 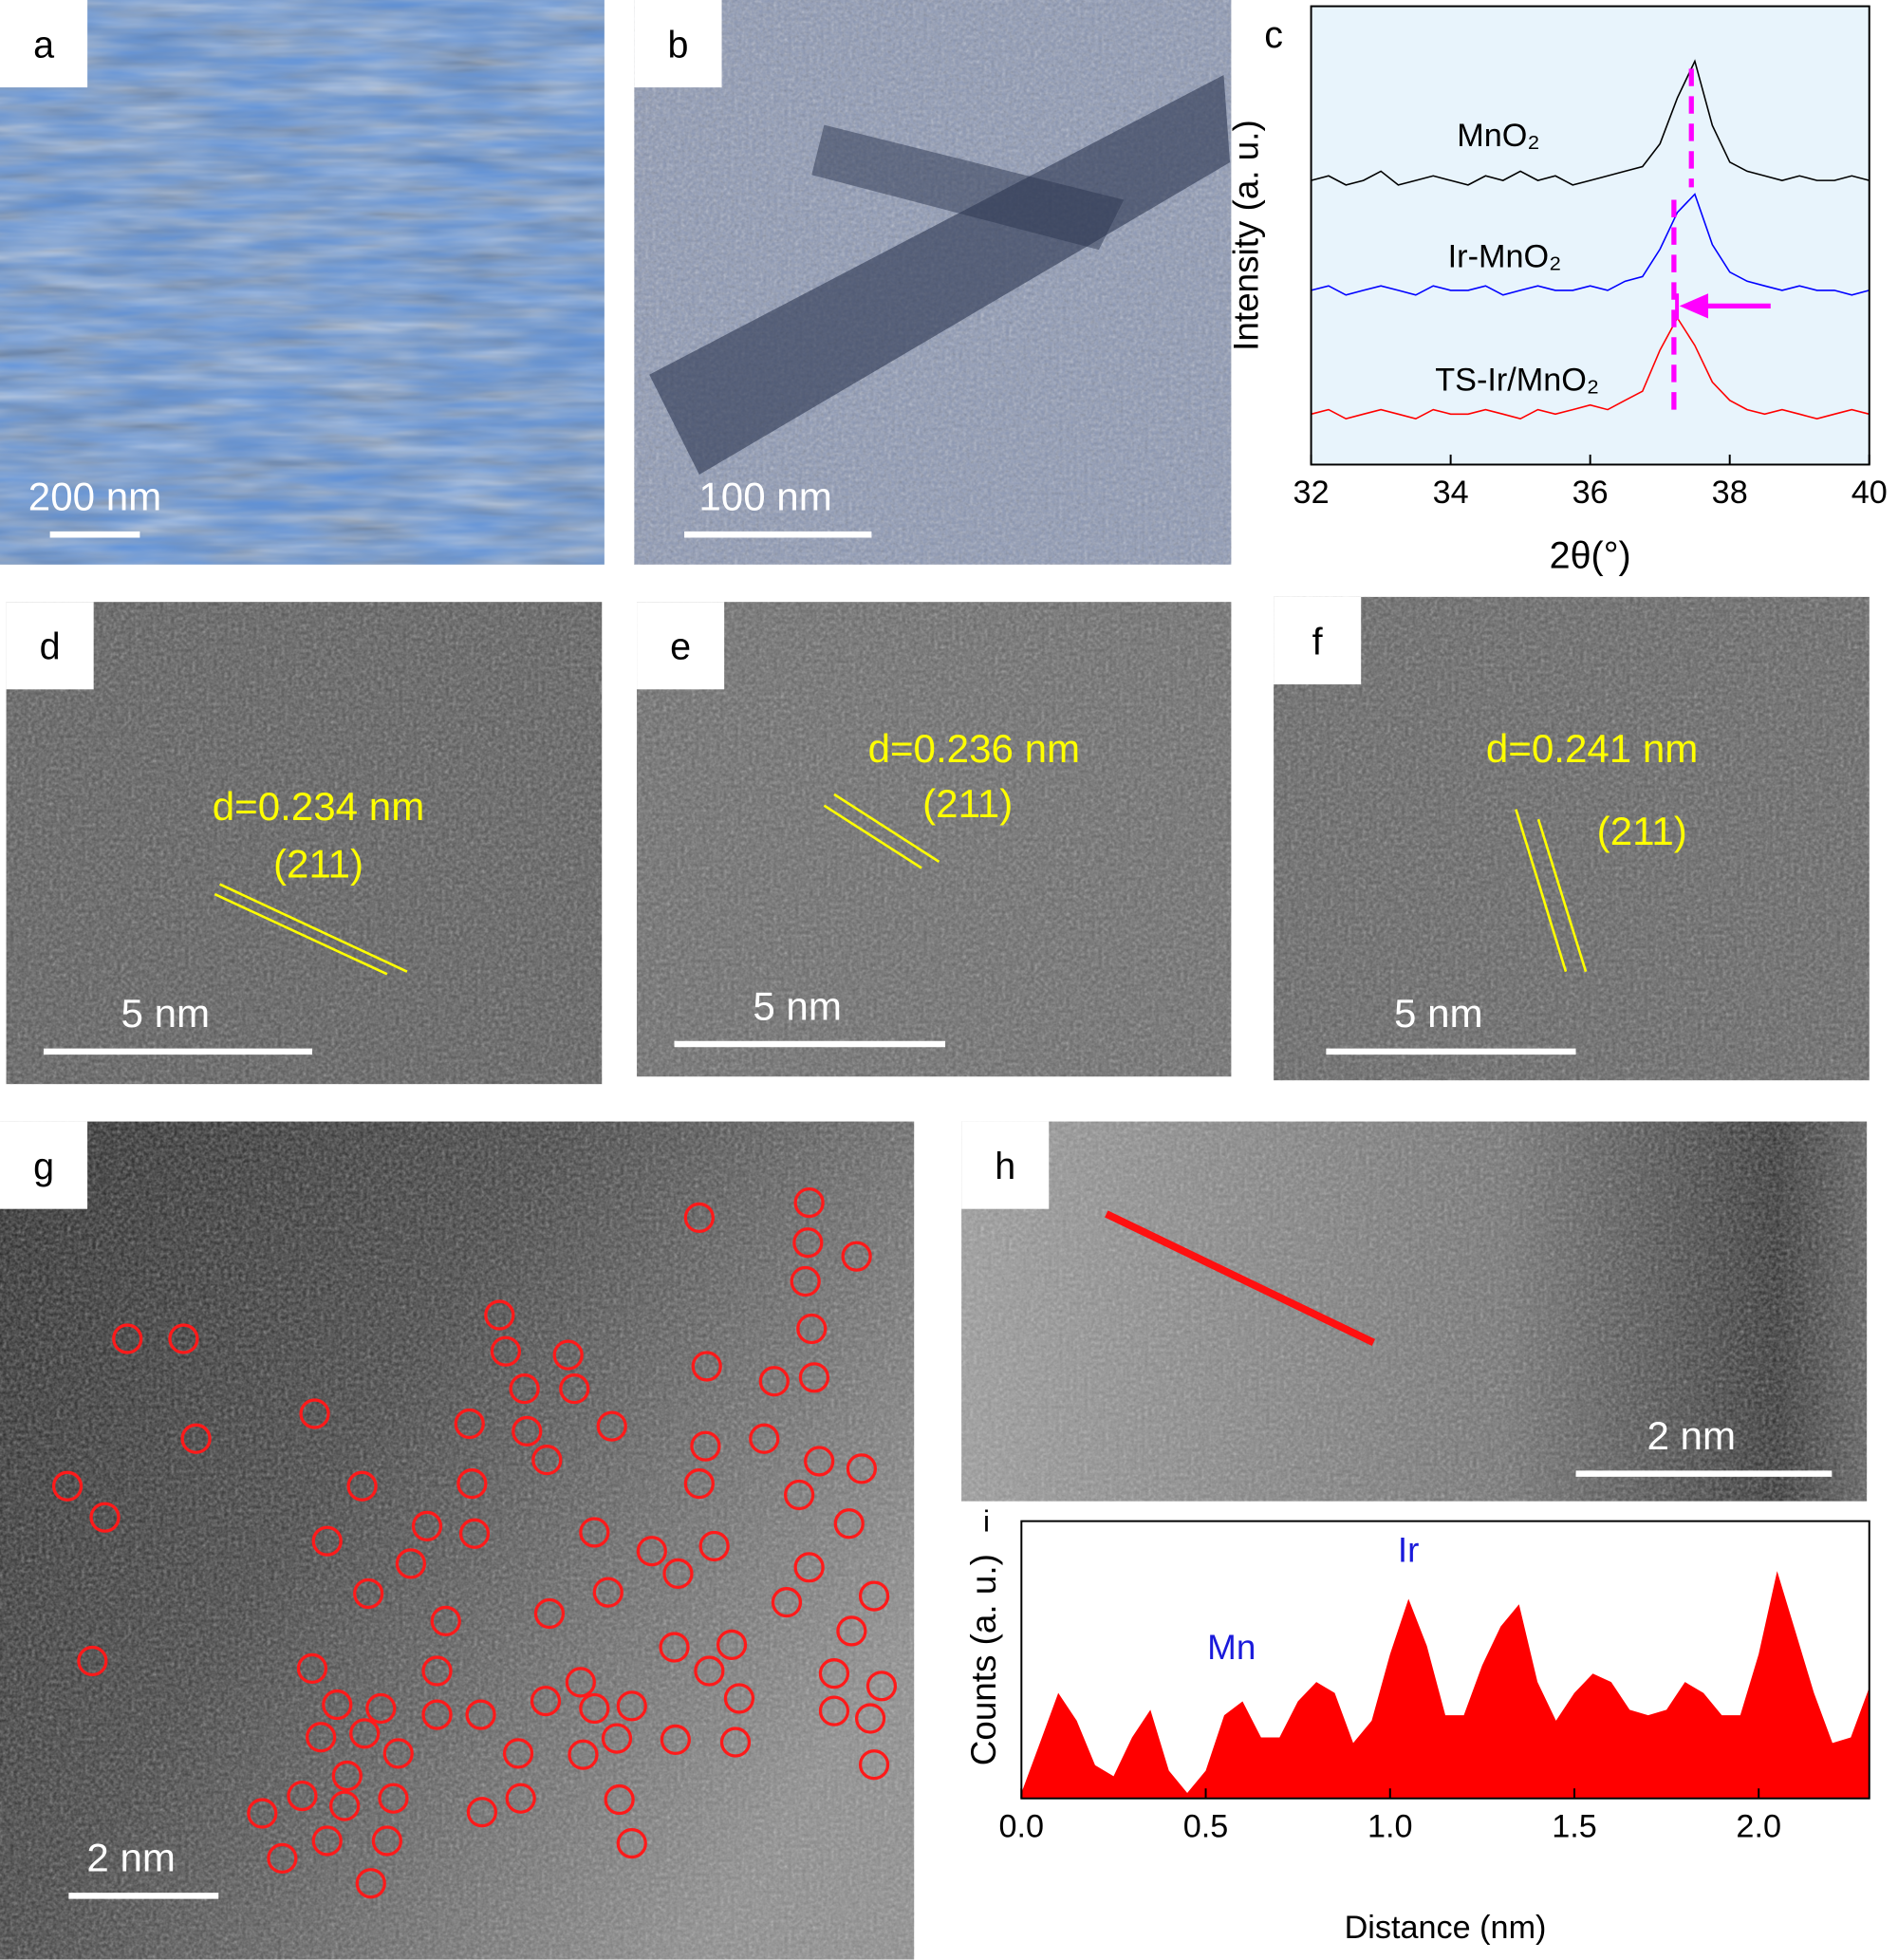 What do you see at coordinates (1446, 1928) in the screenshot?
I see `x-axis-title: Distance (nm)` at bounding box center [1446, 1928].